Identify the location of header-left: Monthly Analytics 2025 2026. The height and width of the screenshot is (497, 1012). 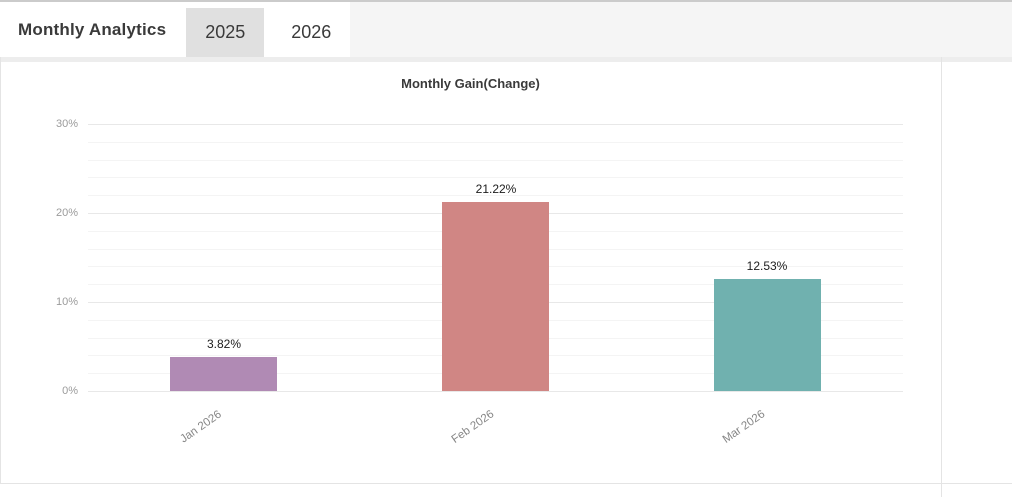
(175, 29).